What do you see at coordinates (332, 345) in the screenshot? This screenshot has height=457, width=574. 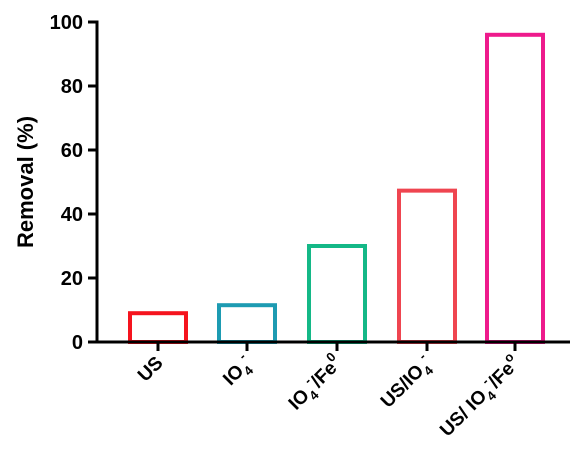 I see `x-axis` at bounding box center [332, 345].